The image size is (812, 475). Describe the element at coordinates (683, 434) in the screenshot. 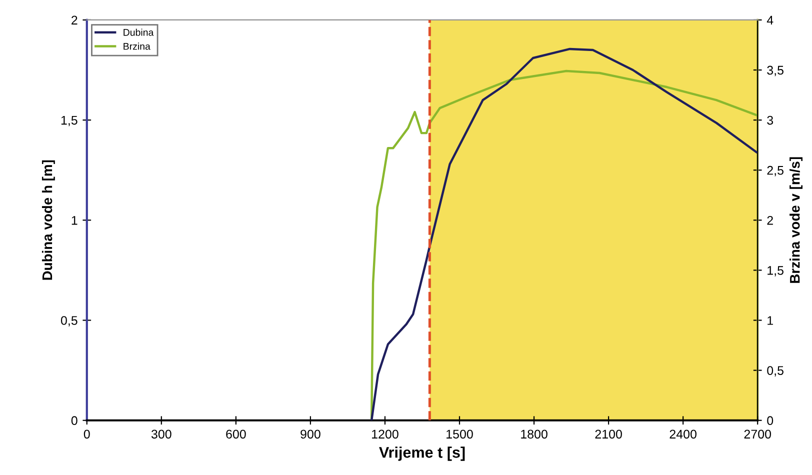

I see `x-tick-label: 2400` at that location.